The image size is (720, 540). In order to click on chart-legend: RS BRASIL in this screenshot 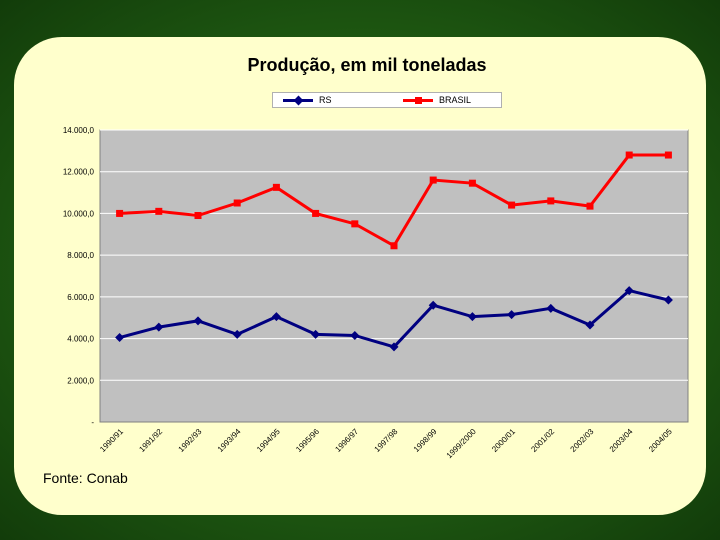, I will do `click(387, 100)`.